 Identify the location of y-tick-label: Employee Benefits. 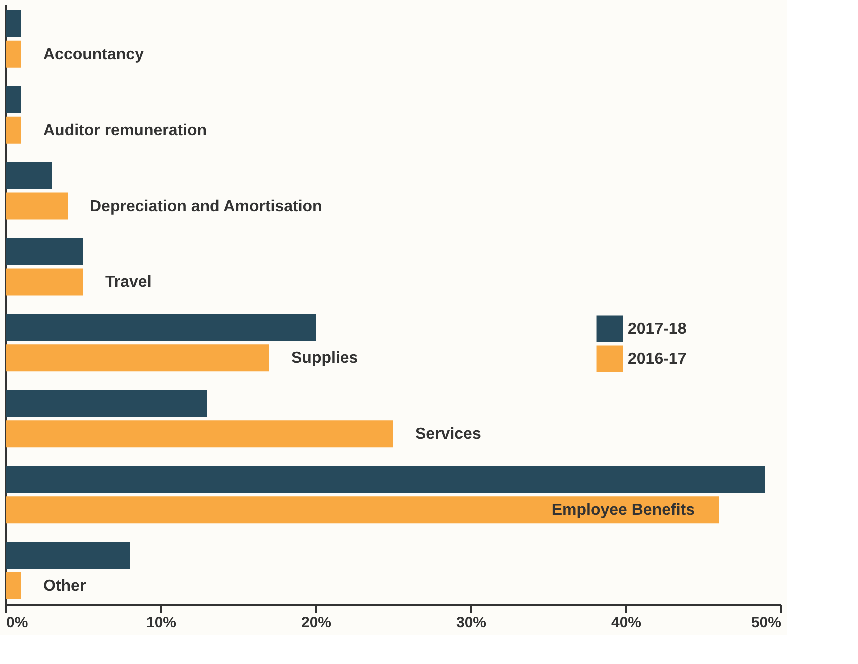
(624, 511).